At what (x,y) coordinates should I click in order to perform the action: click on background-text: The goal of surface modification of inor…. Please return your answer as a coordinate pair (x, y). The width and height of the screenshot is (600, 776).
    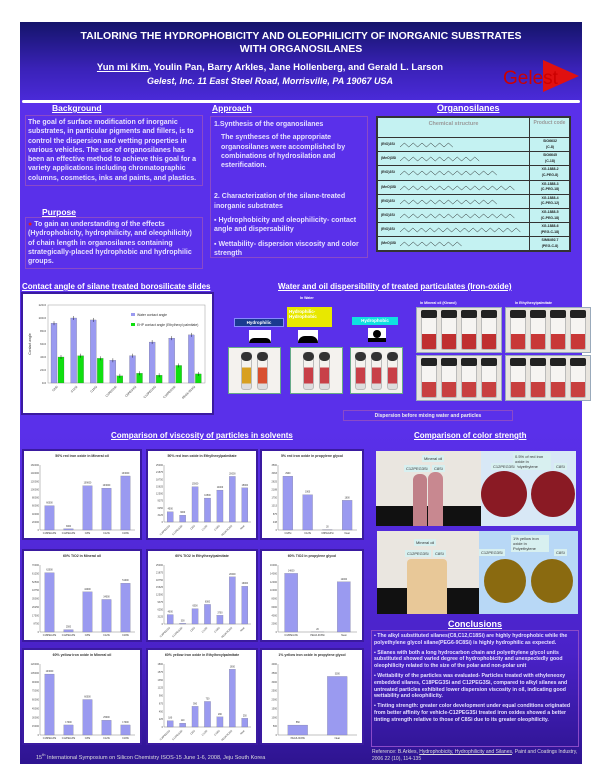
    Looking at the image, I should click on (114, 151).